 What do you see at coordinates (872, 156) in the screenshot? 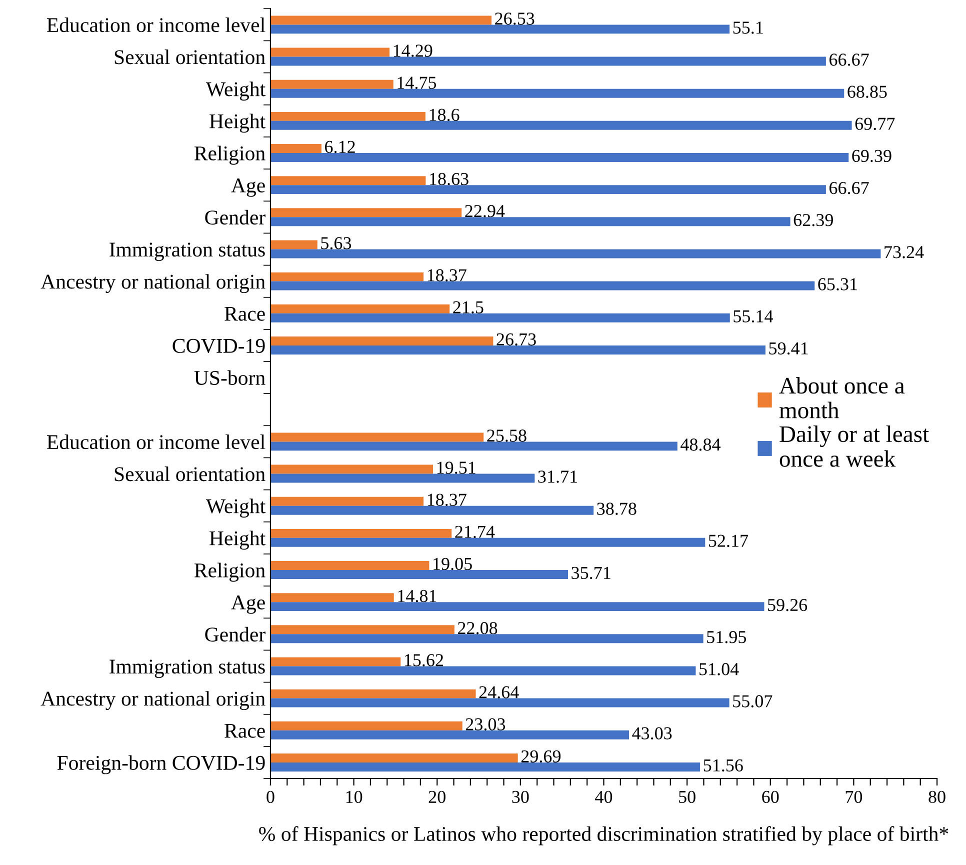
I see `data-label: 69.39` at bounding box center [872, 156].